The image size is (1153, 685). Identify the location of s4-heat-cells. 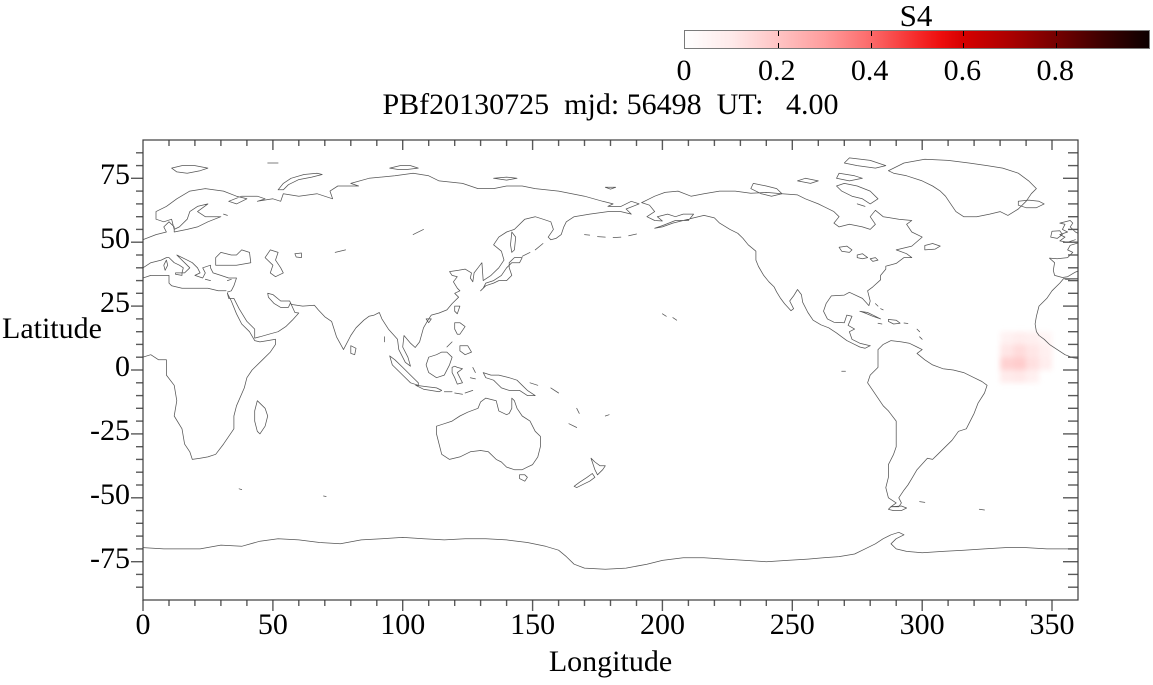
(1026, 357).